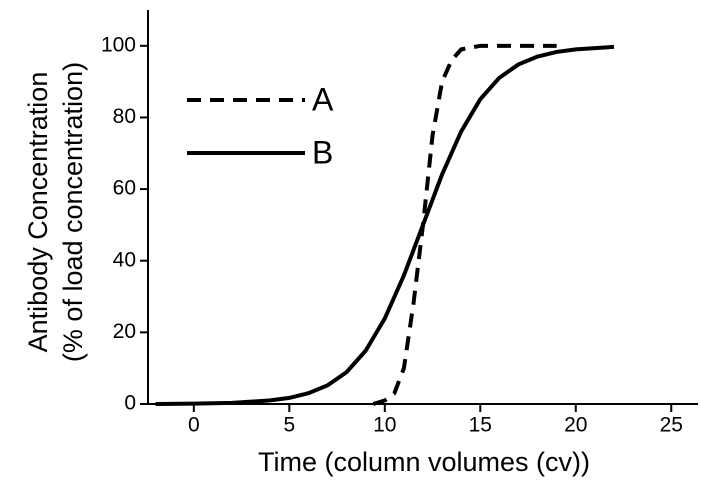 This screenshot has height=481, width=701. What do you see at coordinates (124, 116) in the screenshot?
I see `y-tick-label: 80` at bounding box center [124, 116].